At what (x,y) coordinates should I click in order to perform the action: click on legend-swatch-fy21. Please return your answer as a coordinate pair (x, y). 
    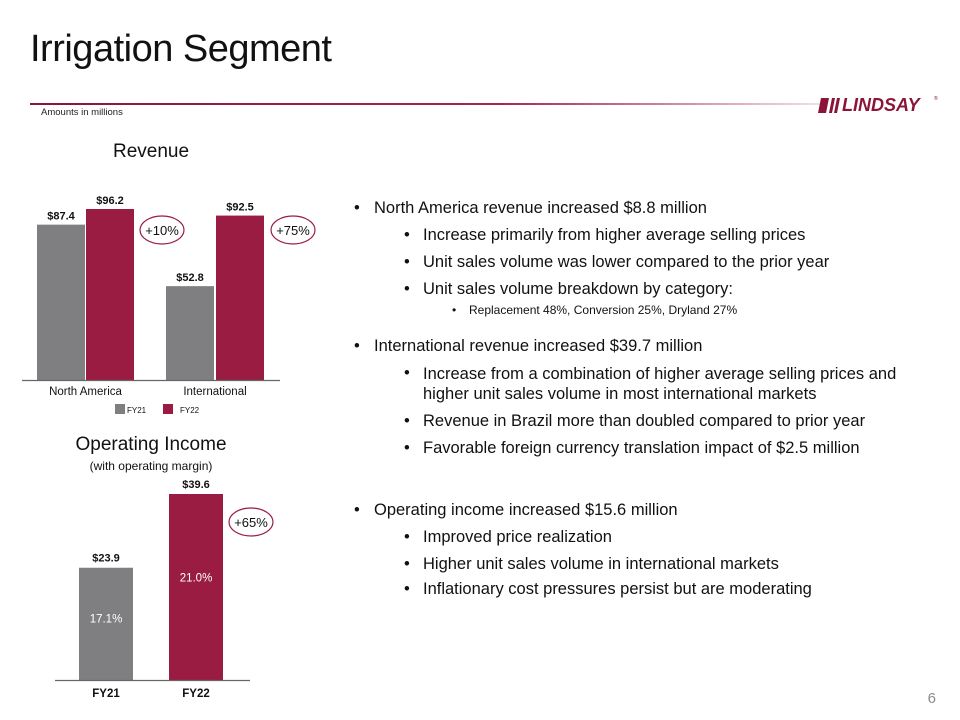
    Looking at the image, I should click on (120, 409).